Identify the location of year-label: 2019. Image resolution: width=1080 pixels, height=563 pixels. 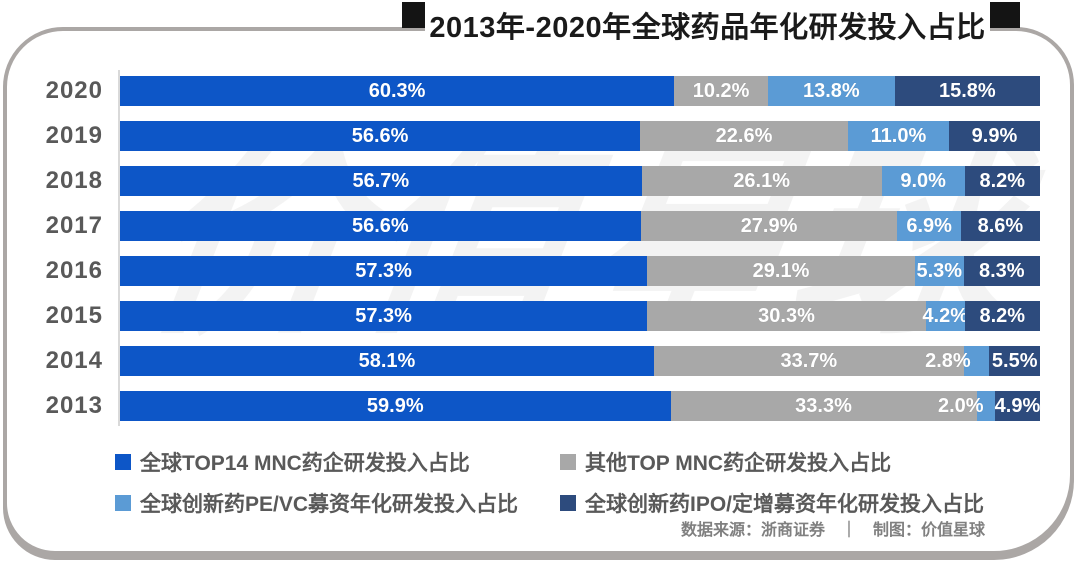
(74, 135).